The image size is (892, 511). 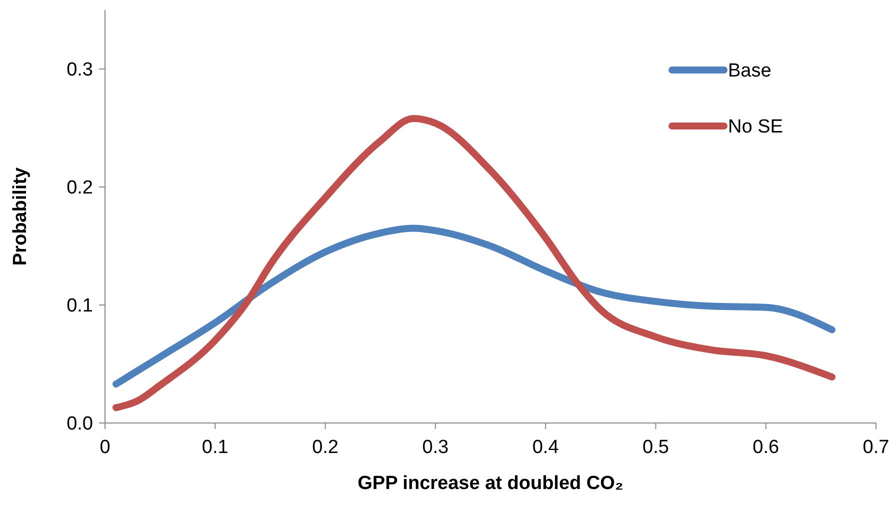 I want to click on y-tick-label: 0.2, so click(x=79, y=188).